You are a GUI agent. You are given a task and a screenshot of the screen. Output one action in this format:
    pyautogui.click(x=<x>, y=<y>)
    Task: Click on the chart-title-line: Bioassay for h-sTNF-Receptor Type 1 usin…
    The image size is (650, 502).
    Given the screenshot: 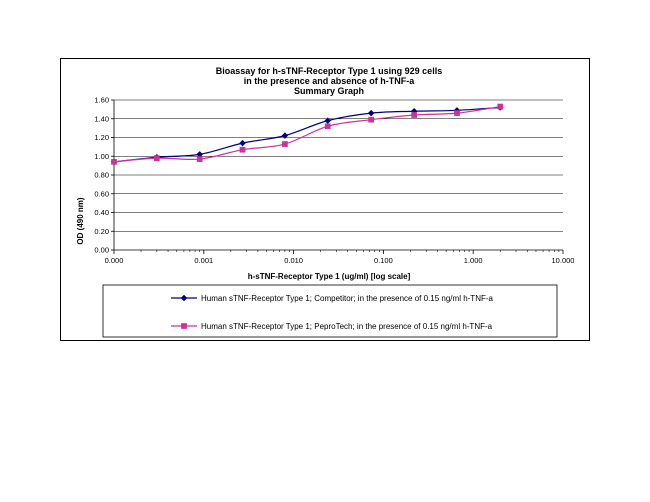 What is the action you would take?
    pyautogui.click(x=329, y=71)
    